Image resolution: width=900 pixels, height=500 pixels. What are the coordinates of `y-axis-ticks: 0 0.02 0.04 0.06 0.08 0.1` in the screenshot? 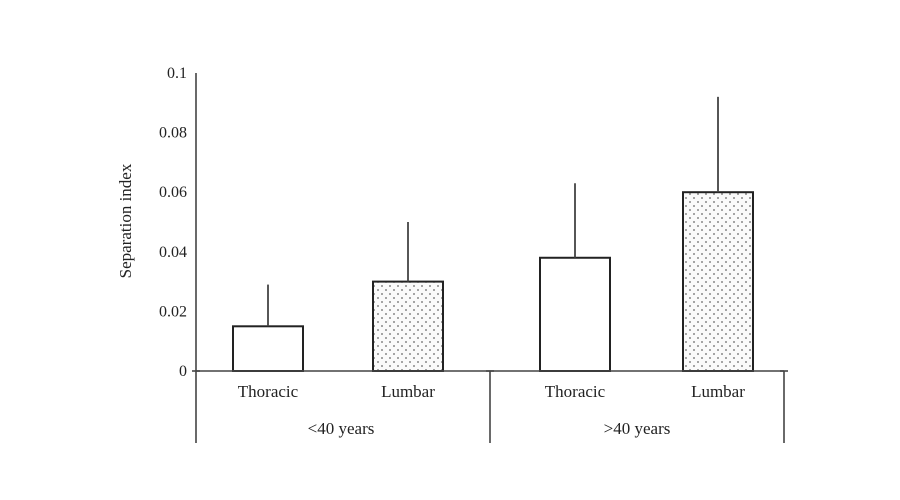 It's located at (173, 222).